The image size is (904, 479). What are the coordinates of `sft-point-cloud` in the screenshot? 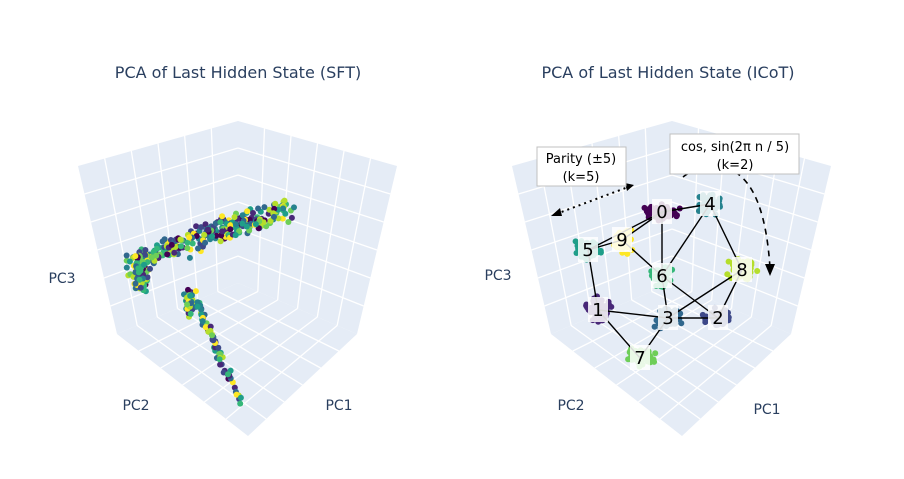 It's located at (210, 302).